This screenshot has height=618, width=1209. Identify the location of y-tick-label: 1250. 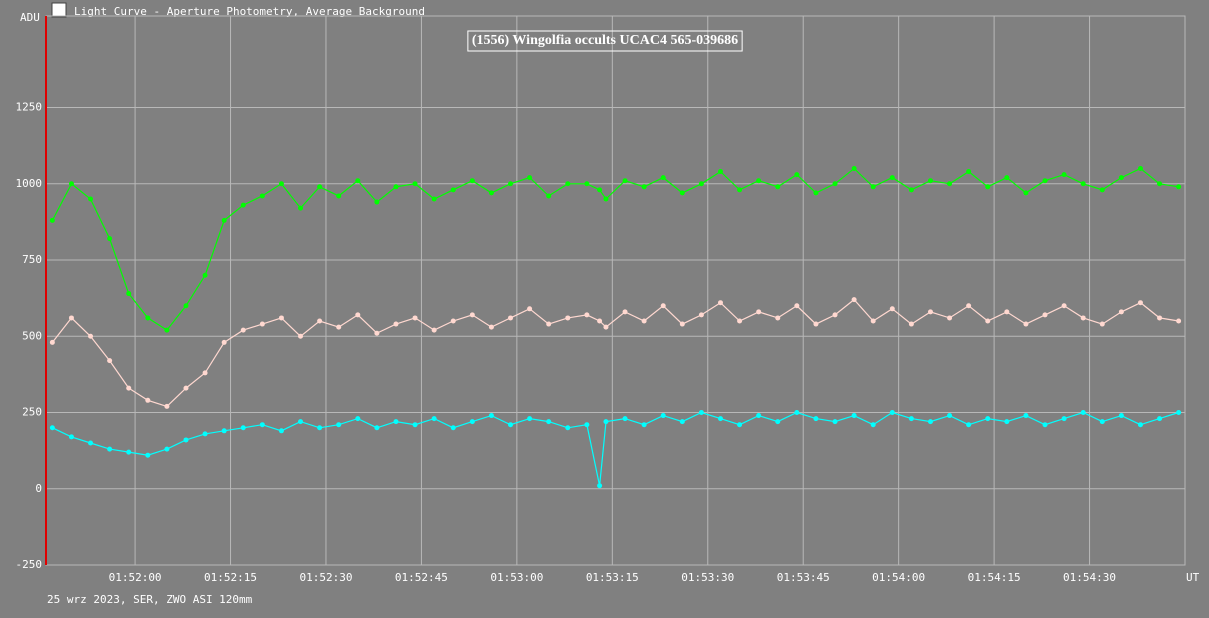
(29, 107).